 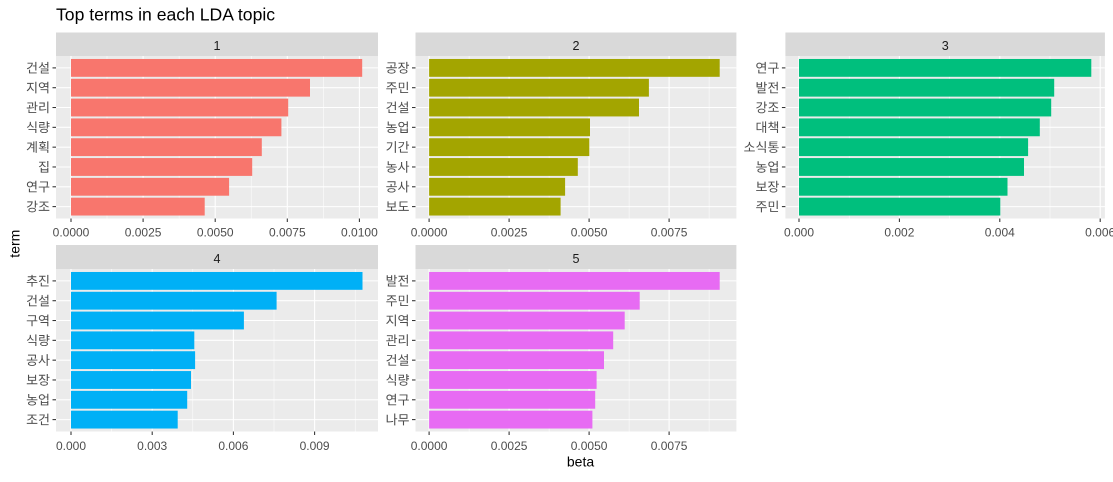 I want to click on svg-text: 3, so click(x=945, y=46).